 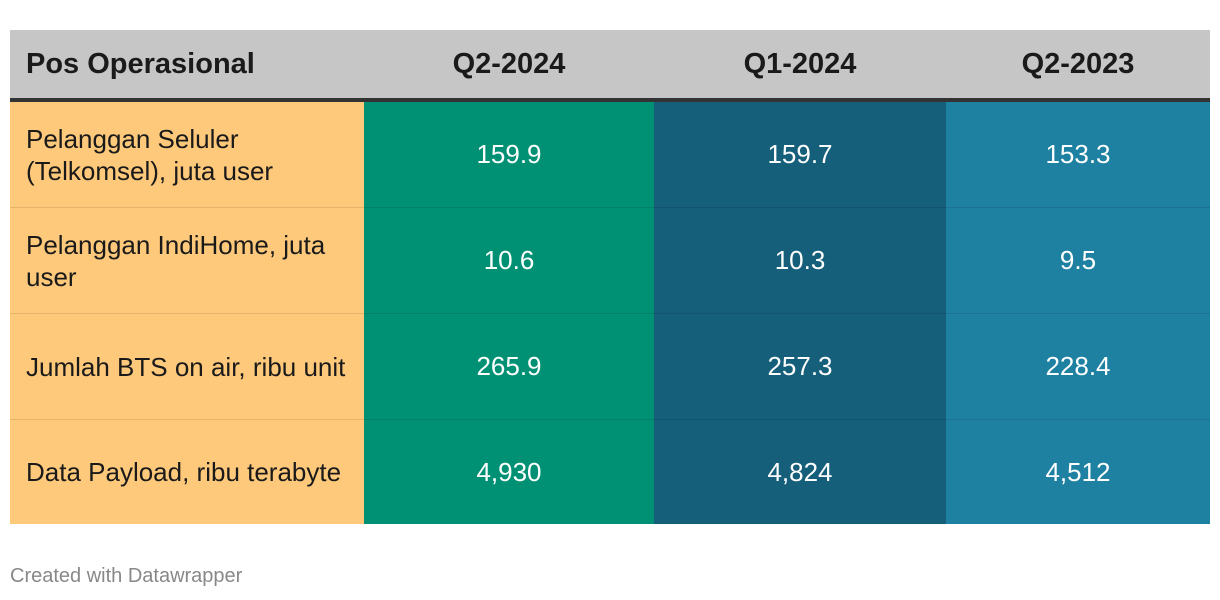 What do you see at coordinates (1078, 260) in the screenshot?
I see `value-cell: 9.5` at bounding box center [1078, 260].